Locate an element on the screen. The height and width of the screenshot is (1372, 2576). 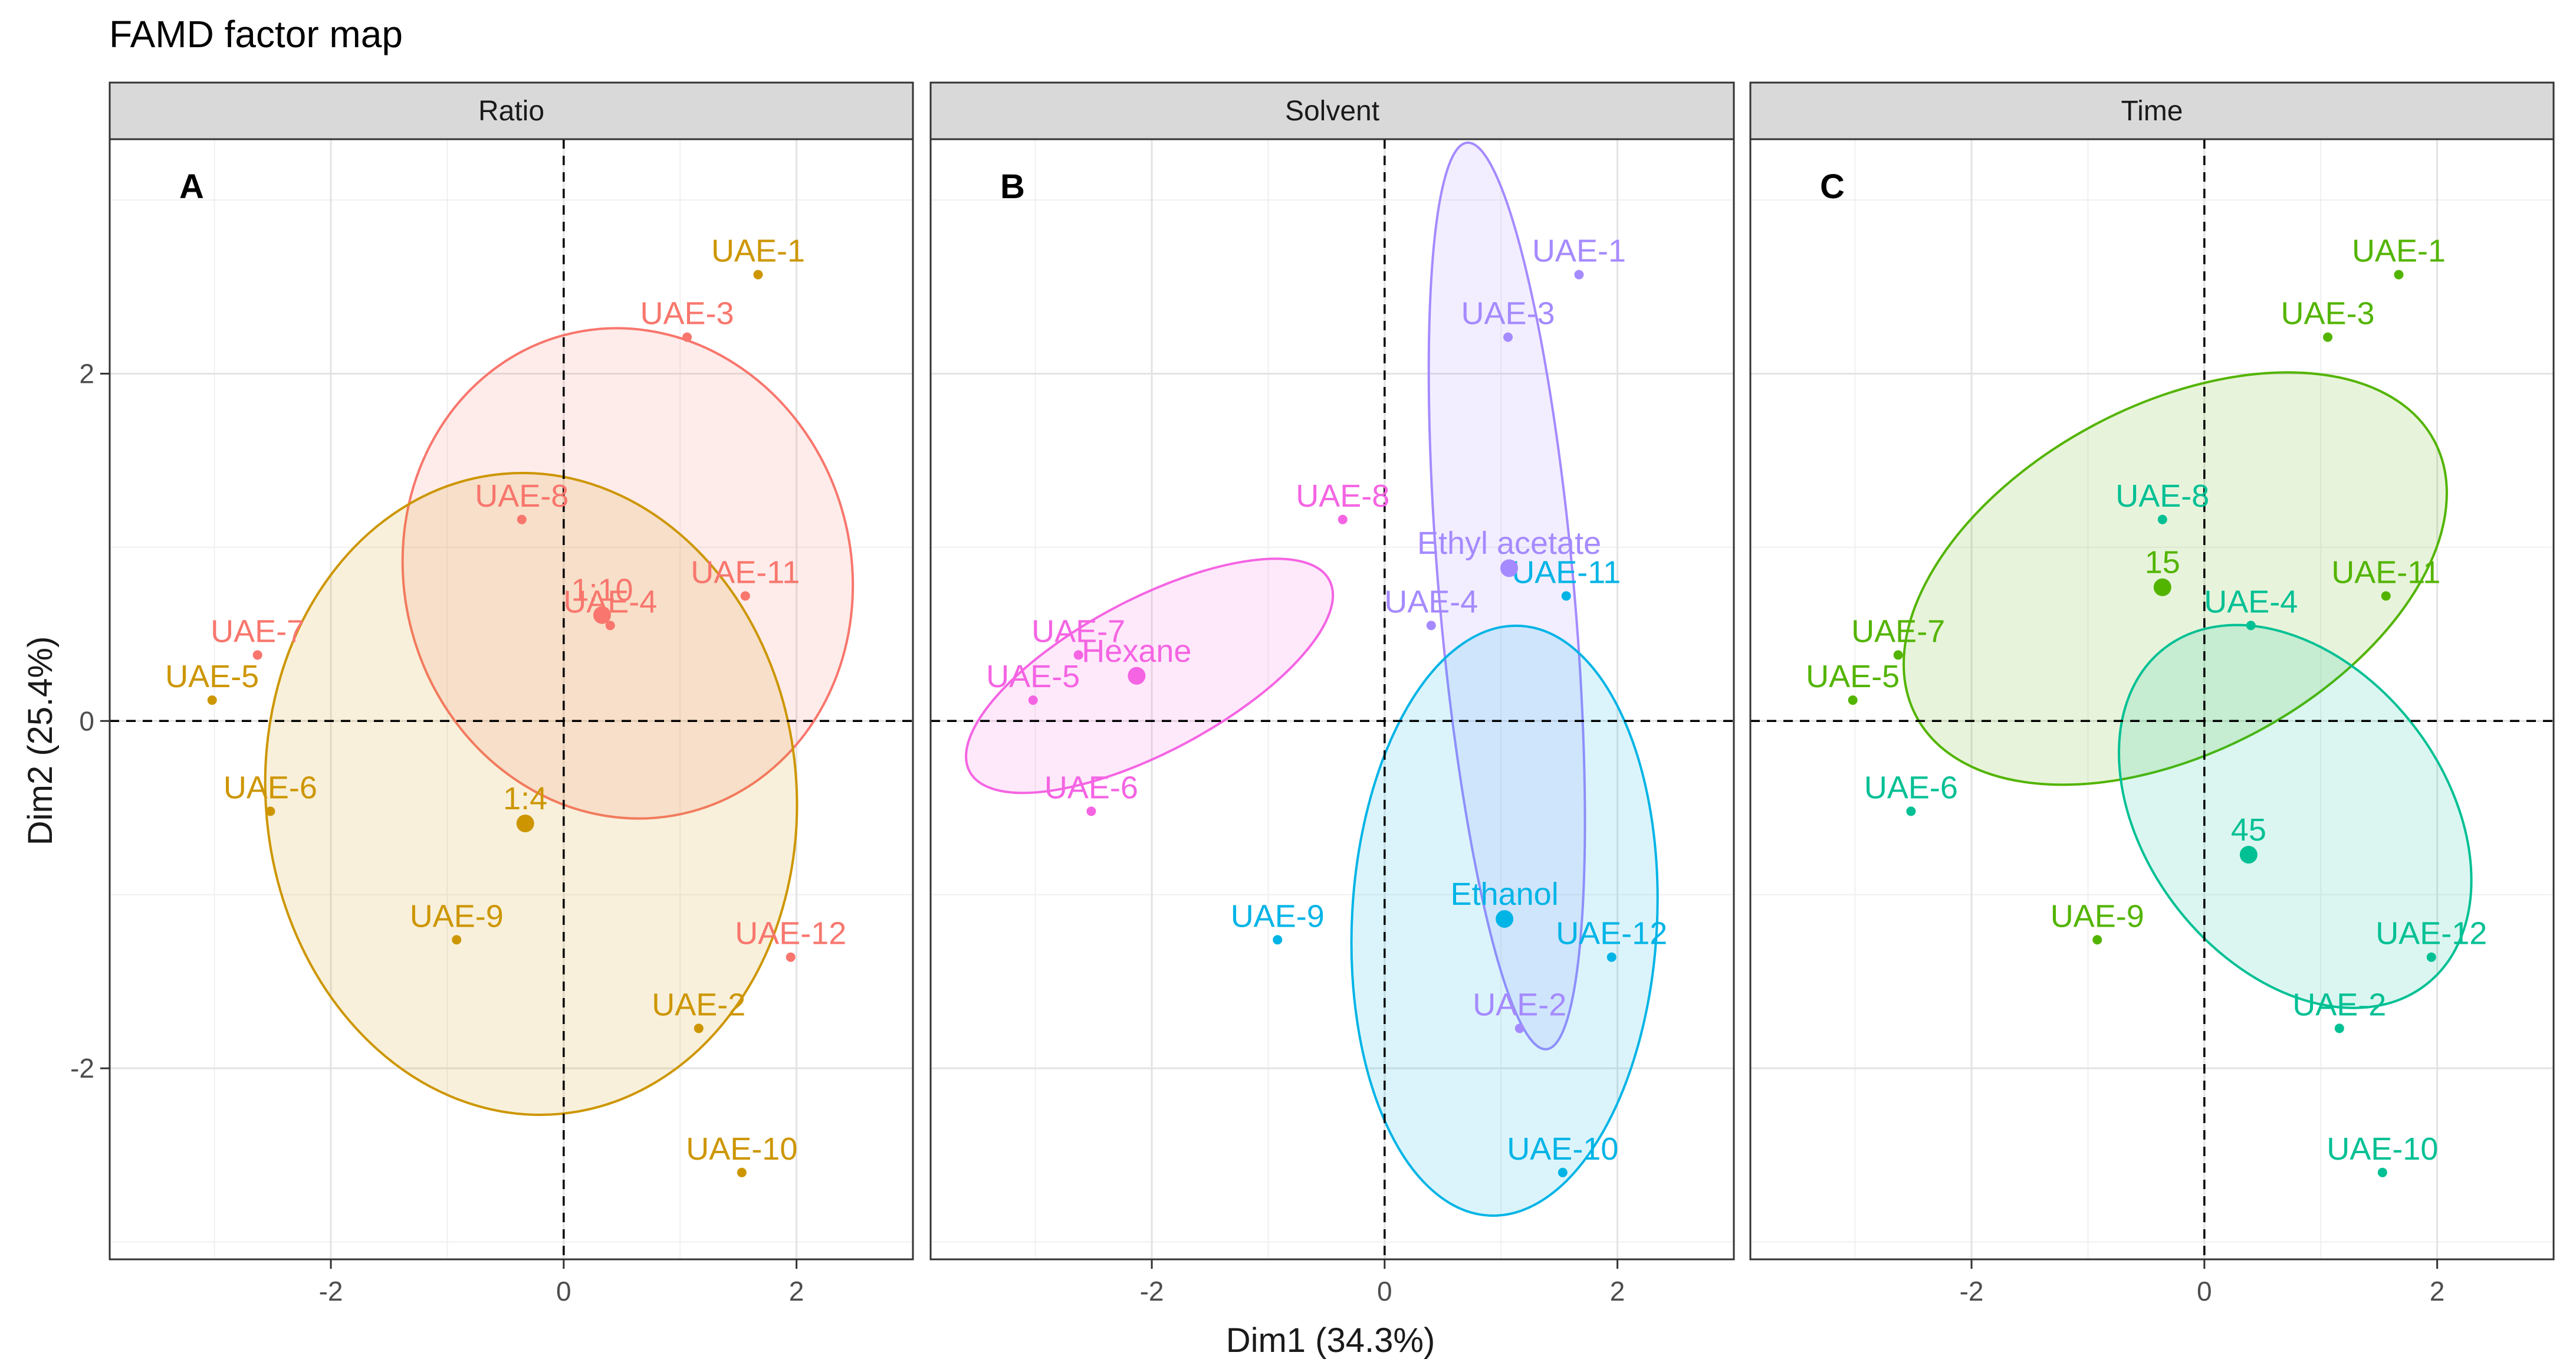
panel-tag: B is located at coordinates (1012, 187).